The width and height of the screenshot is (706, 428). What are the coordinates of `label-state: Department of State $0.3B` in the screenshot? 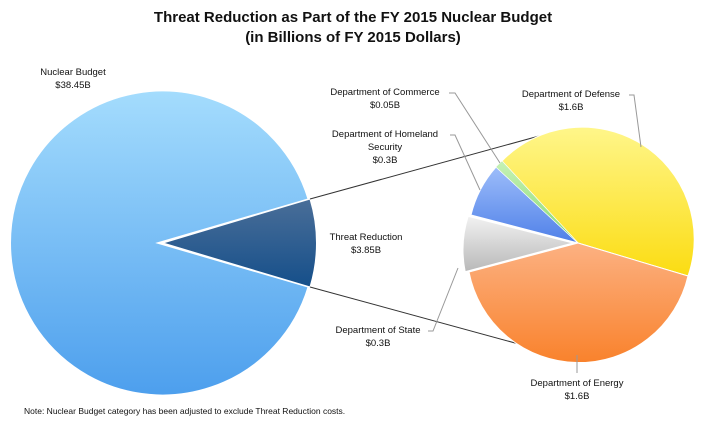 It's located at (378, 337).